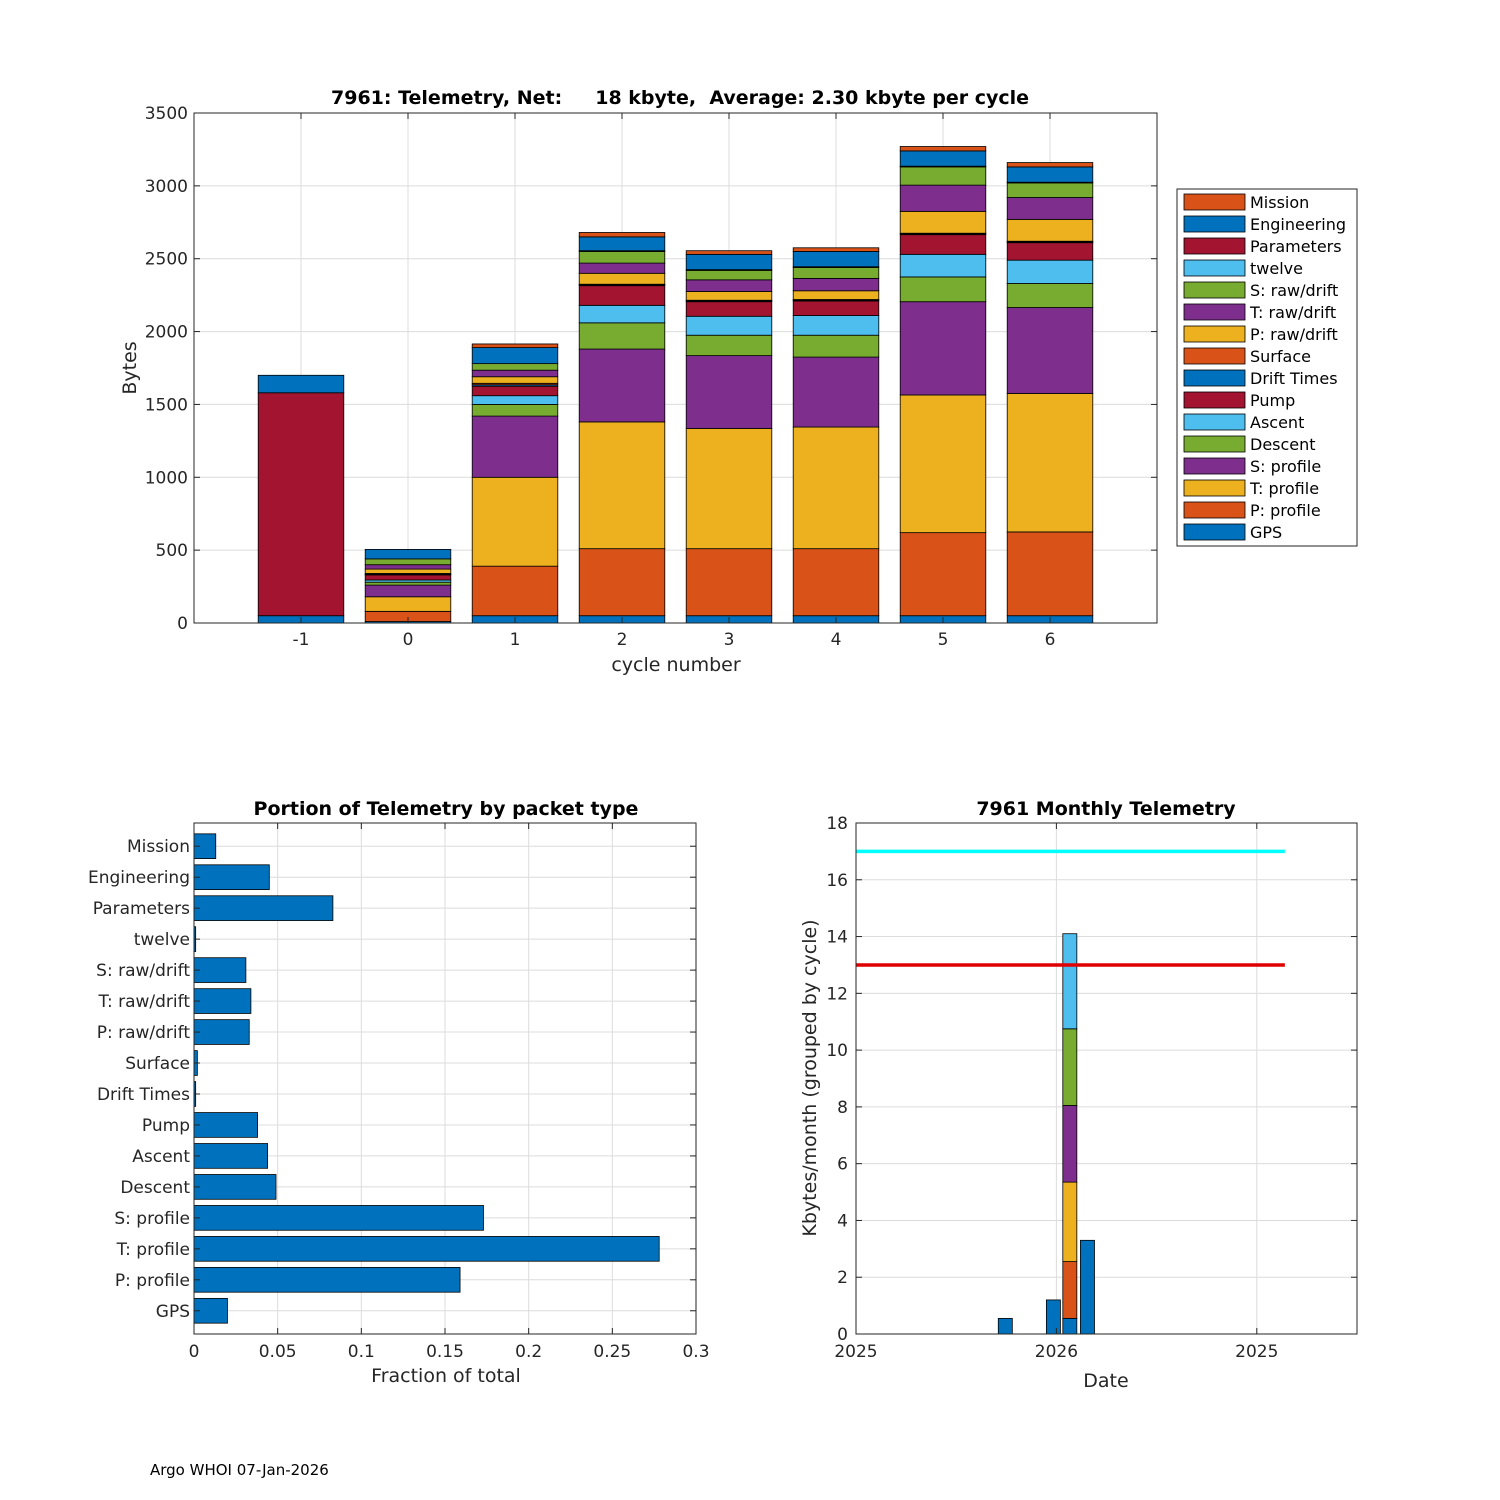 The width and height of the screenshot is (1500, 1500). What do you see at coordinates (1256, 1352) in the screenshot?
I see `x-tick-label: 2025` at bounding box center [1256, 1352].